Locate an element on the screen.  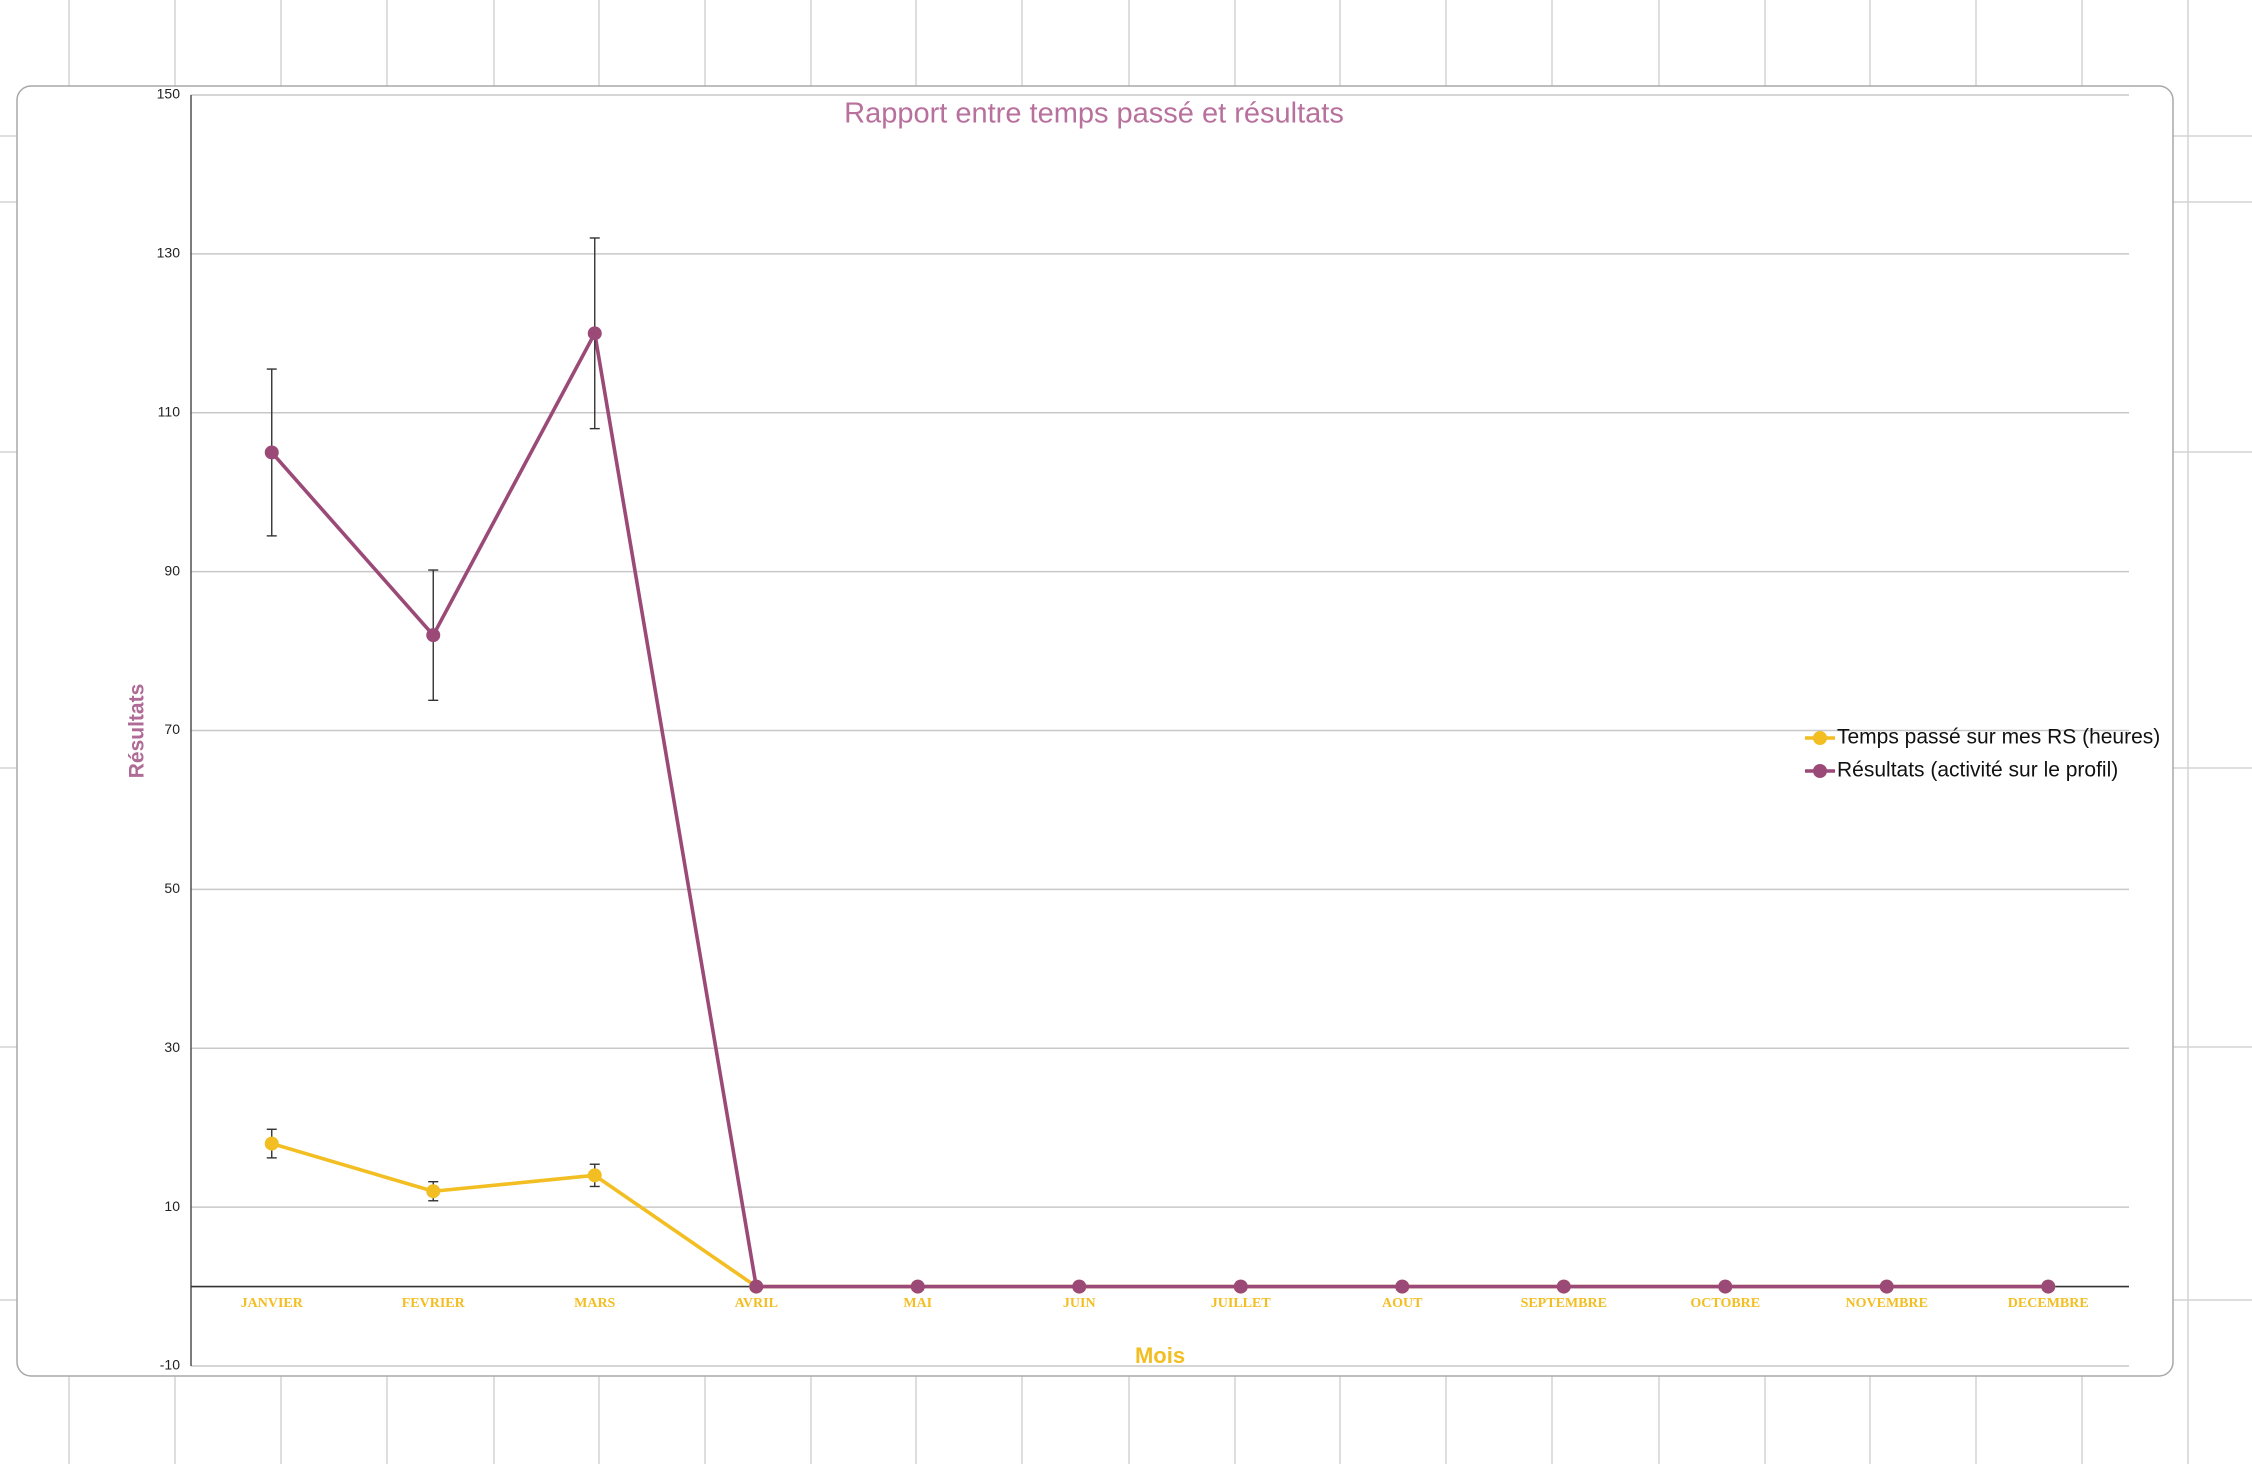
y-tick-label: -10 is located at coordinates (170, 1365).